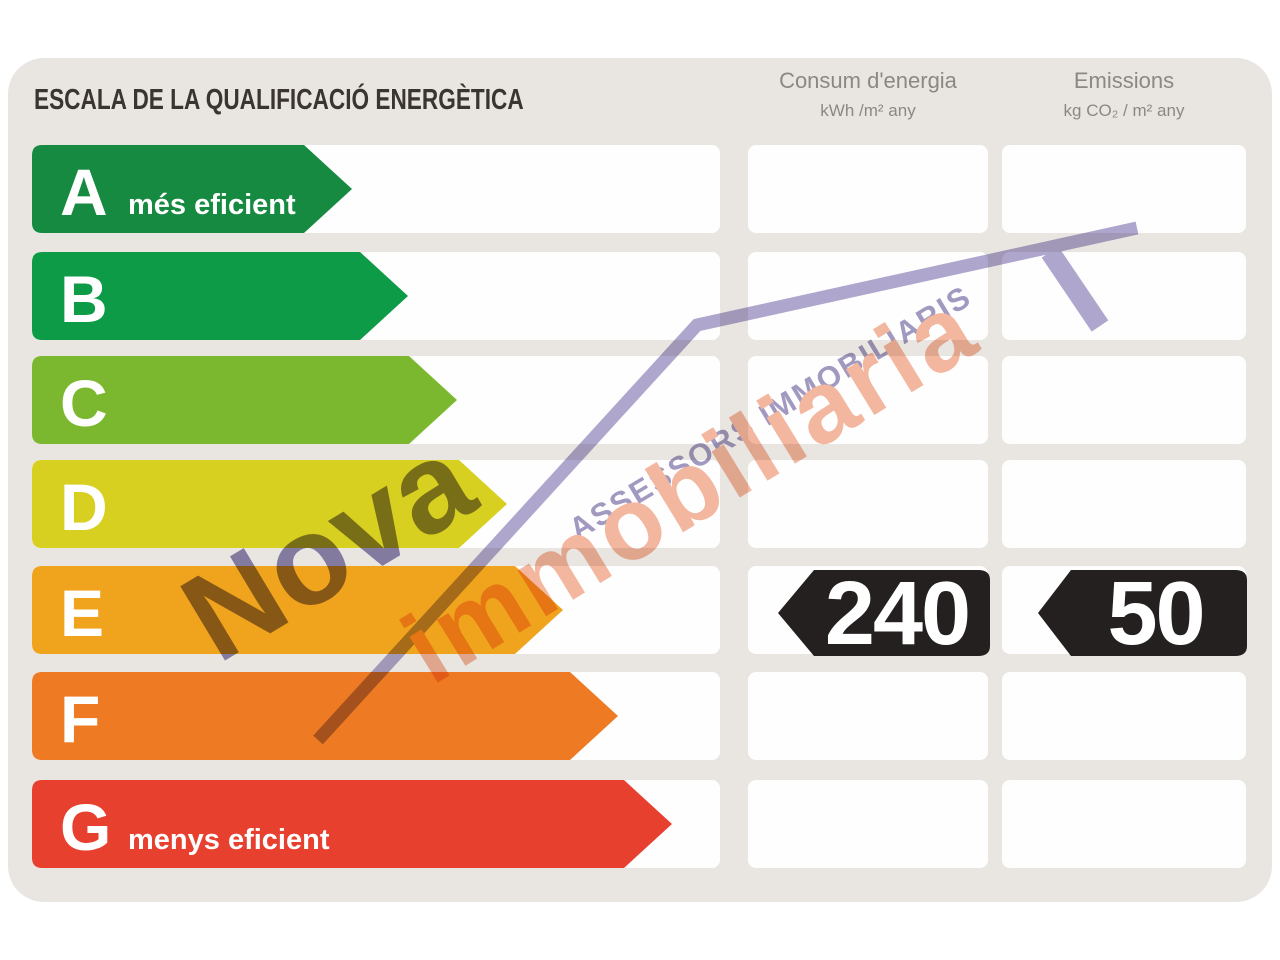 The width and height of the screenshot is (1280, 960). What do you see at coordinates (868, 96) in the screenshot?
I see `consumption-column-header: Consum d'energia kWh /m² any` at bounding box center [868, 96].